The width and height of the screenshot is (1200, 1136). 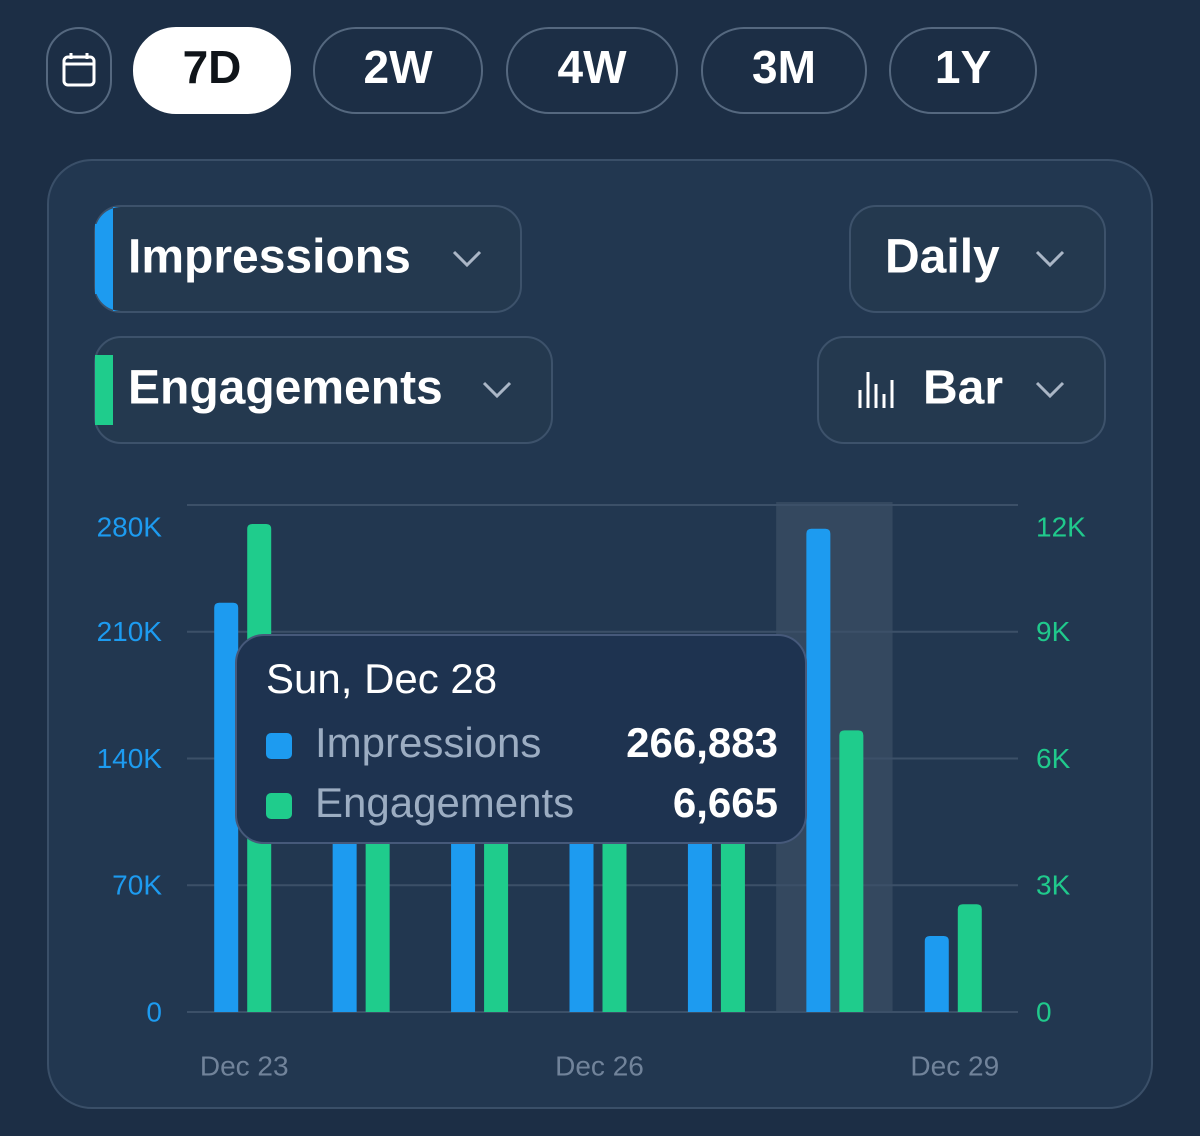 I want to click on chart-style-label: Bar, so click(x=963, y=388).